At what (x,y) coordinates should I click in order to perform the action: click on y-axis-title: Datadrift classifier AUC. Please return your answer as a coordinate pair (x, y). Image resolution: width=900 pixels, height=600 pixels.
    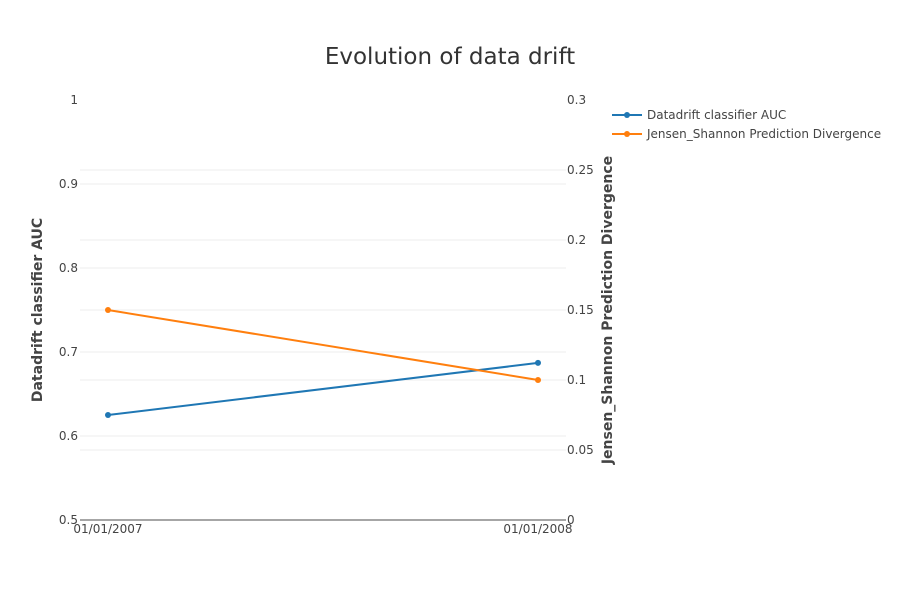
    Looking at the image, I should click on (38, 310).